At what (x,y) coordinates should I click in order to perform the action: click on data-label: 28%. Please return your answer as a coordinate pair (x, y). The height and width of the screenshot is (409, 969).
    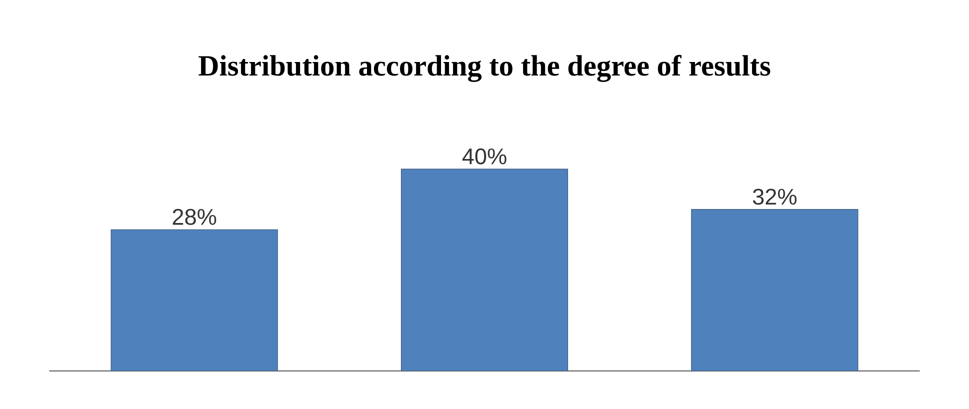
    Looking at the image, I should click on (194, 217).